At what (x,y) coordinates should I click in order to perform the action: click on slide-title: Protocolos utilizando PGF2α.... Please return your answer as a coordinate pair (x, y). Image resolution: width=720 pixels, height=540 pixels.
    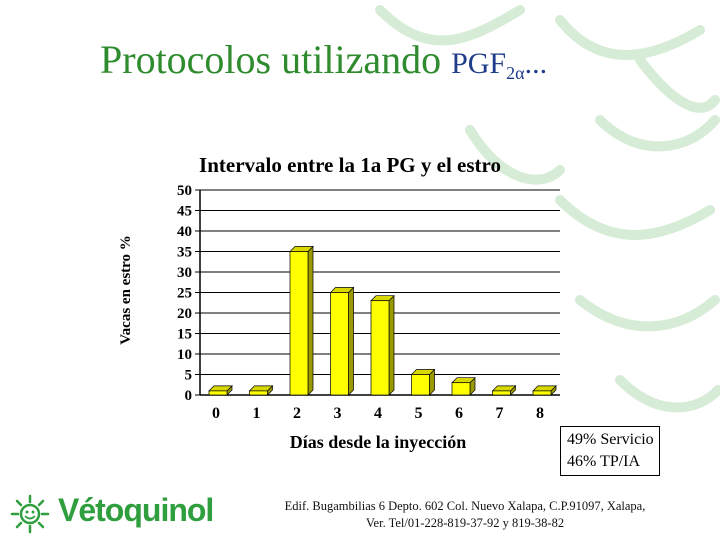
    Looking at the image, I should click on (323, 60).